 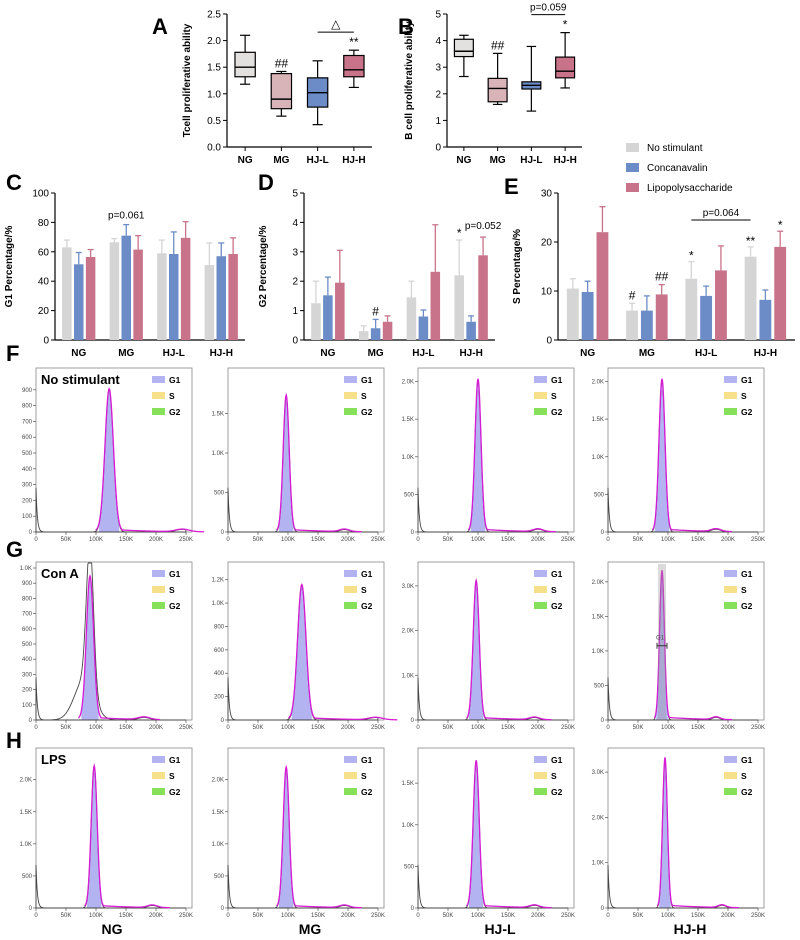 What do you see at coordinates (233, 297) in the screenshot?
I see `bar-lipopolysaccharide-hj-h` at bounding box center [233, 297].